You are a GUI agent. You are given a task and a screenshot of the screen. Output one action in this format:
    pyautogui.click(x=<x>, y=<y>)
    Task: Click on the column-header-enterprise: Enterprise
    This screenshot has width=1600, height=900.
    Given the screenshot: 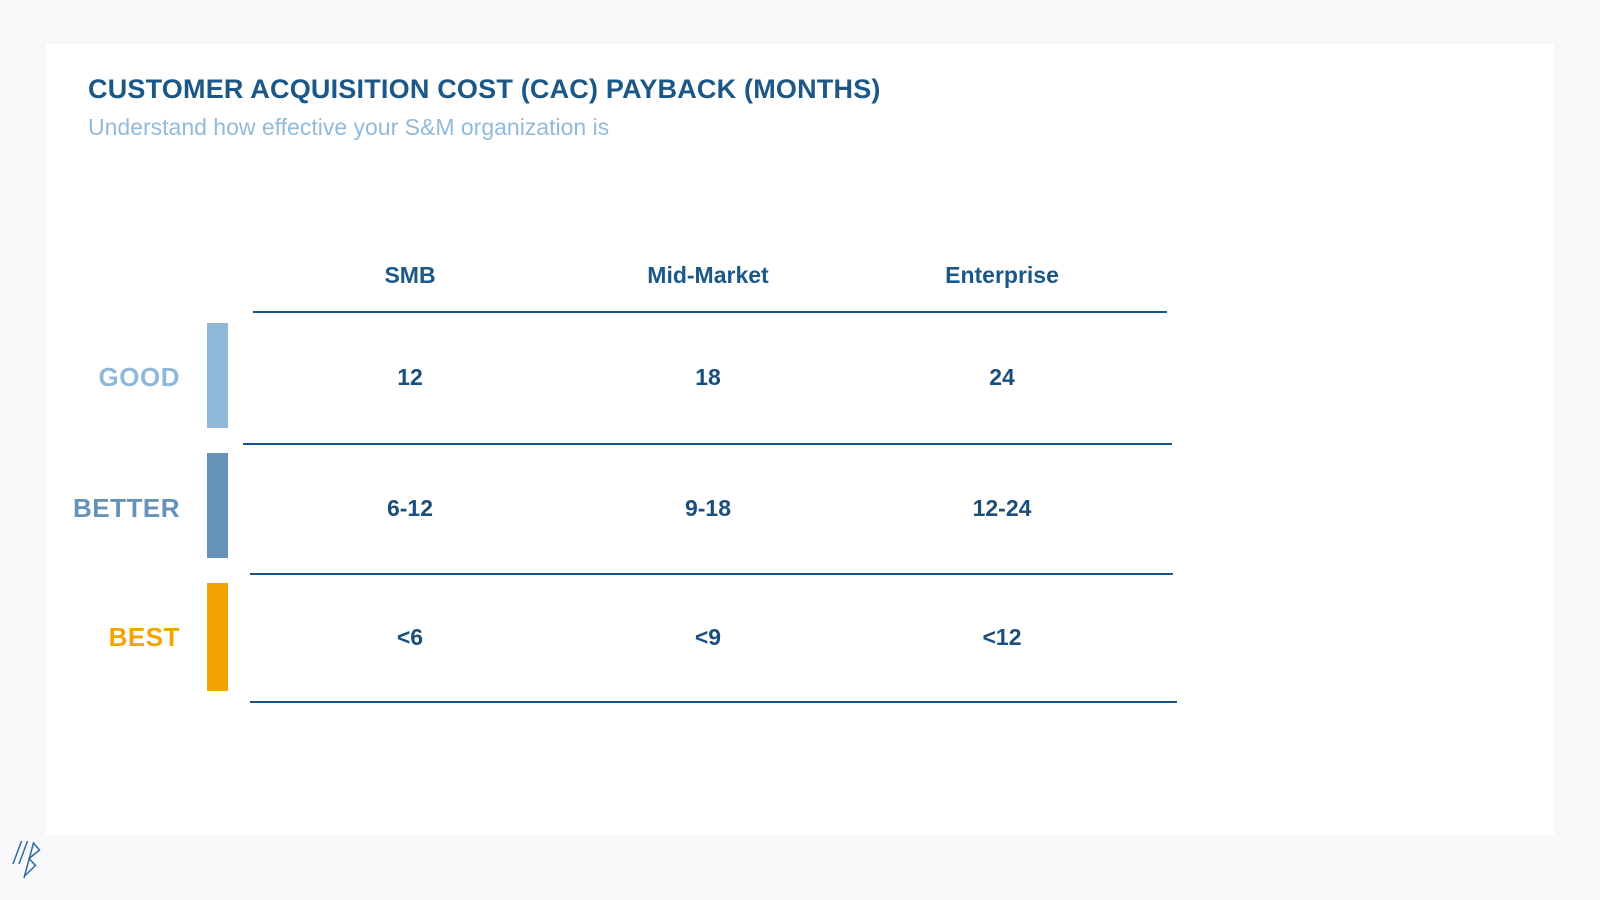 What is the action you would take?
    pyautogui.click(x=1002, y=275)
    